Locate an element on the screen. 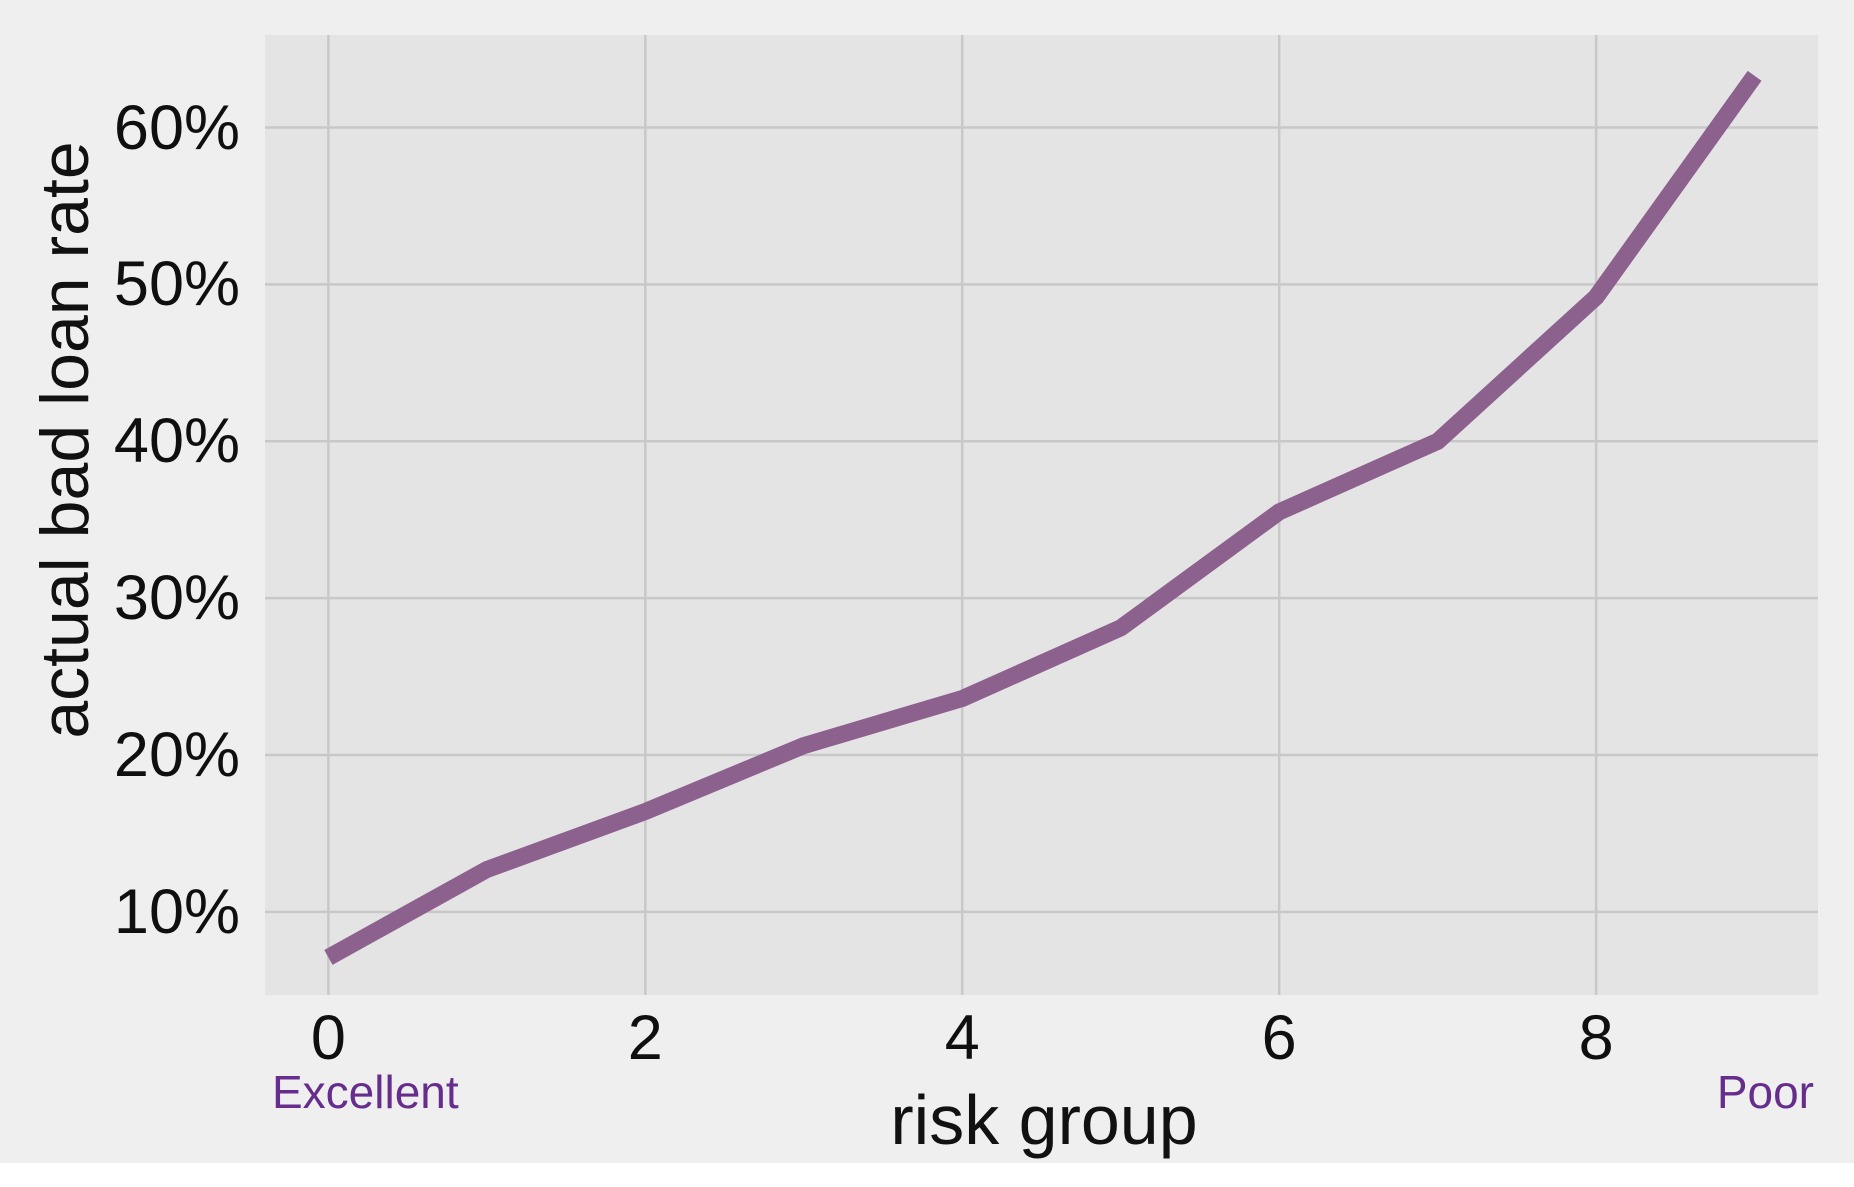 The width and height of the screenshot is (1854, 1187). x-tick-label: 8 is located at coordinates (1596, 1038).